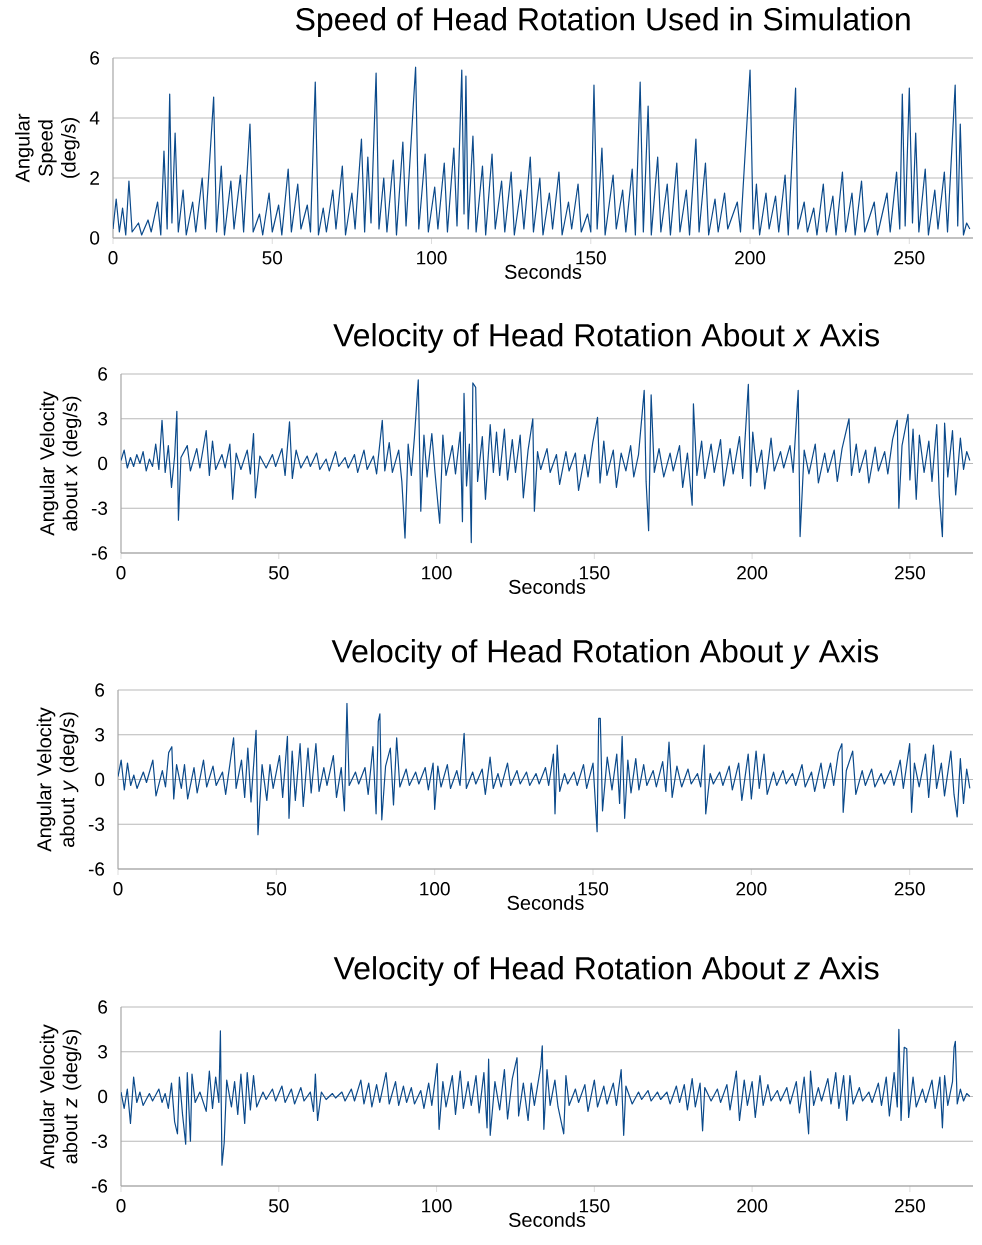 Image resolution: width=982 pixels, height=1245 pixels. I want to click on chart-title: Speed of Head Rotation Used in Simulation, so click(603, 22).